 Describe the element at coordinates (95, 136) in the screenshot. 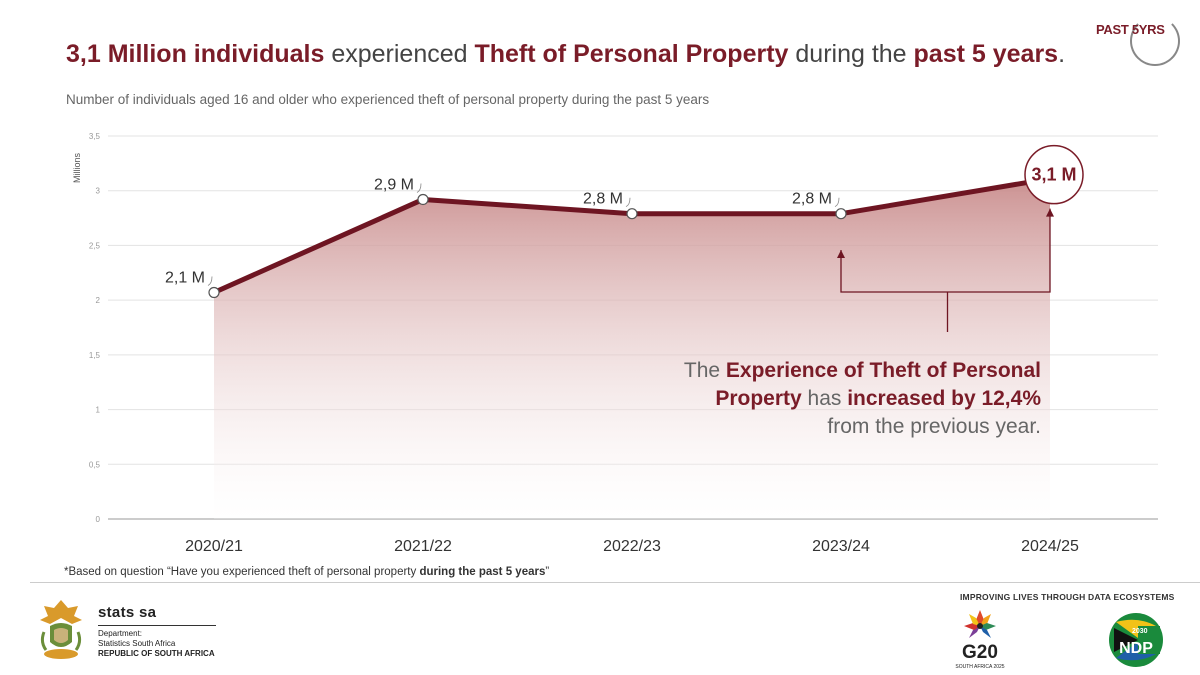

I see `y-tick-label: 3,5` at that location.